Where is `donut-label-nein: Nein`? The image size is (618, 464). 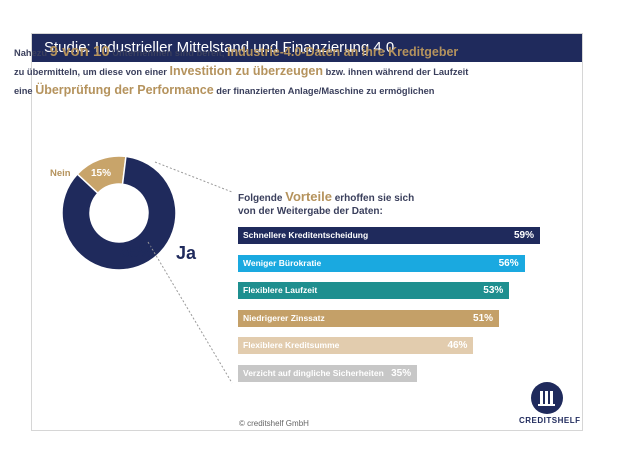 donut-label-nein: Nein is located at coordinates (60, 173).